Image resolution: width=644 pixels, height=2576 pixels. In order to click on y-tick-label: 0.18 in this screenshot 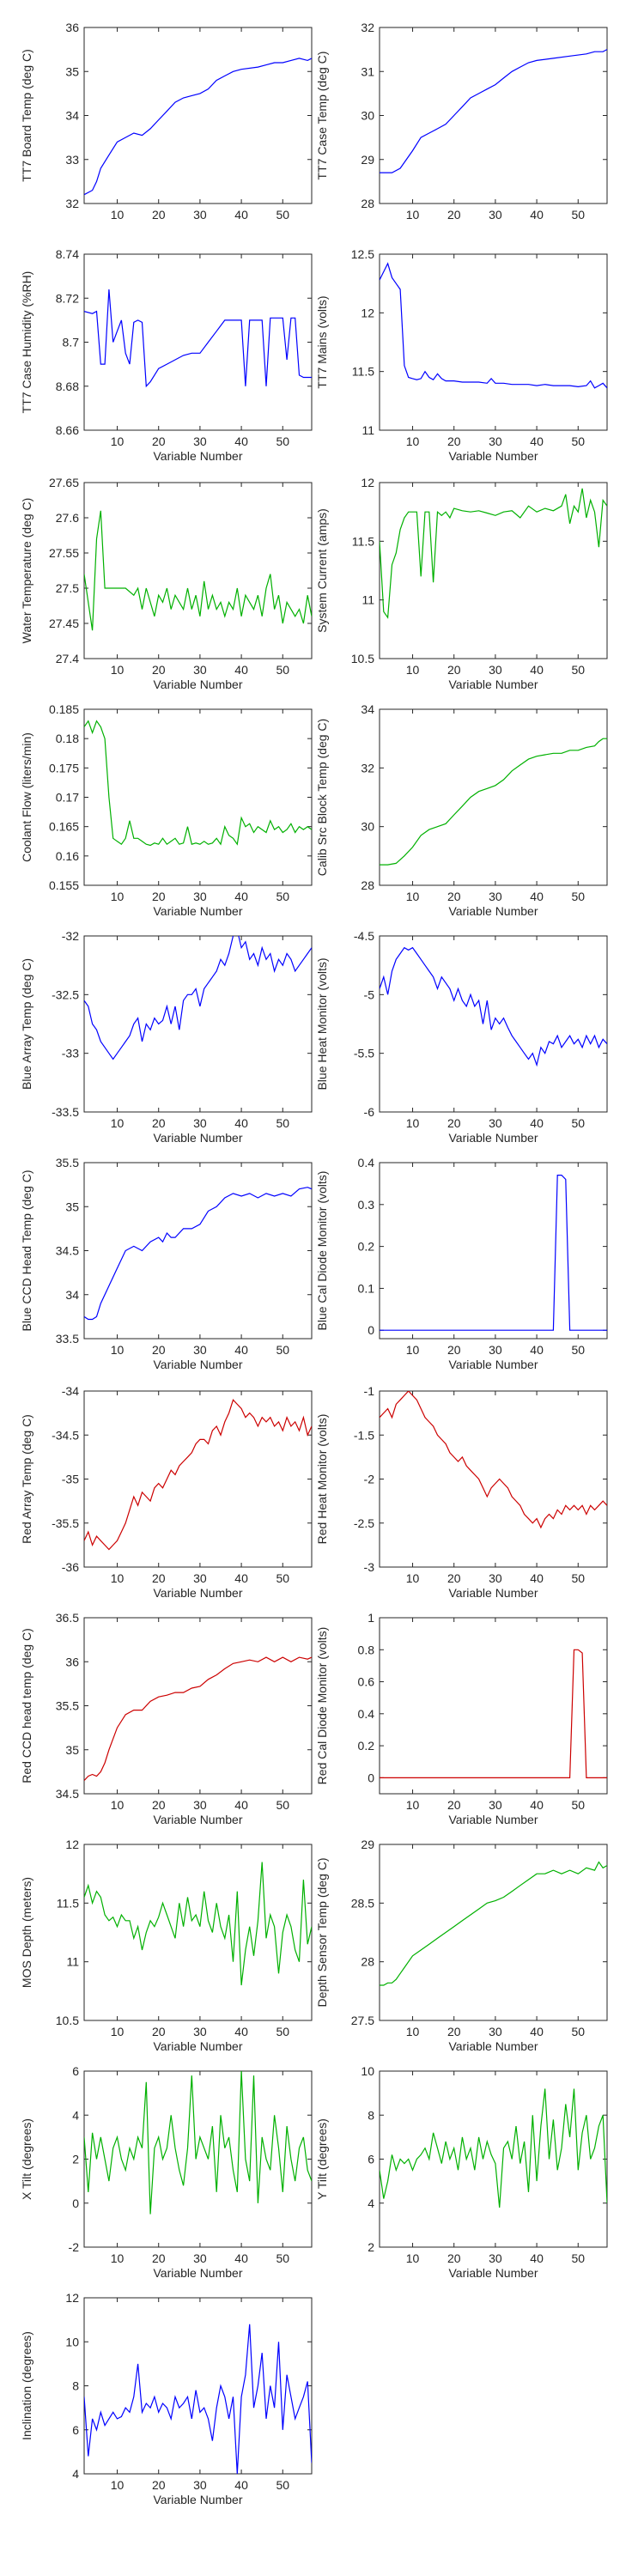, I will do `click(67, 738)`.